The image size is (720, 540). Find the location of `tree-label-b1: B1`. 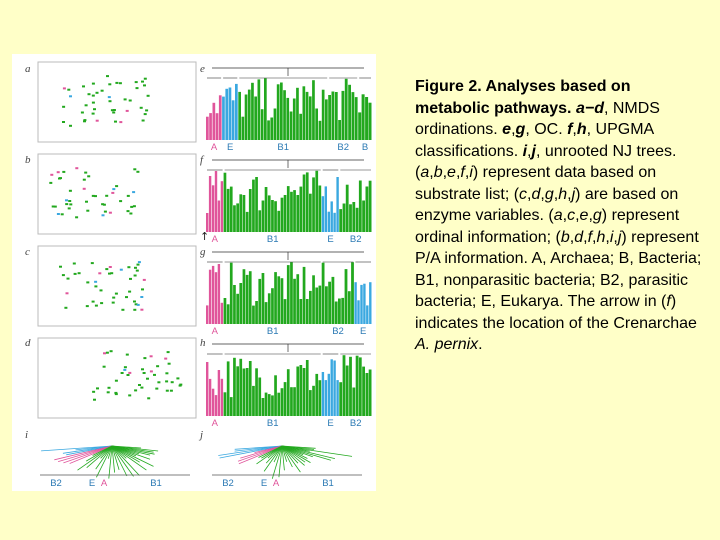

tree-label-b1: B1 is located at coordinates (156, 483).